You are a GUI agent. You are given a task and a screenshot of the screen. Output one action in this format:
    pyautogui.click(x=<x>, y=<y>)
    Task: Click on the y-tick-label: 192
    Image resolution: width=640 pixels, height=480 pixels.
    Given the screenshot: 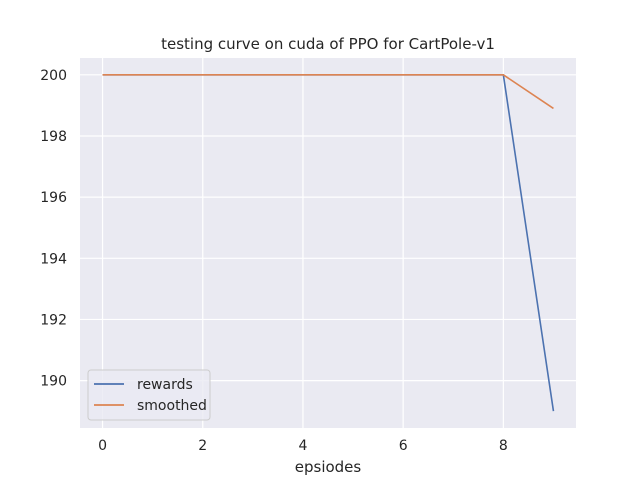 What is the action you would take?
    pyautogui.click(x=53, y=320)
    